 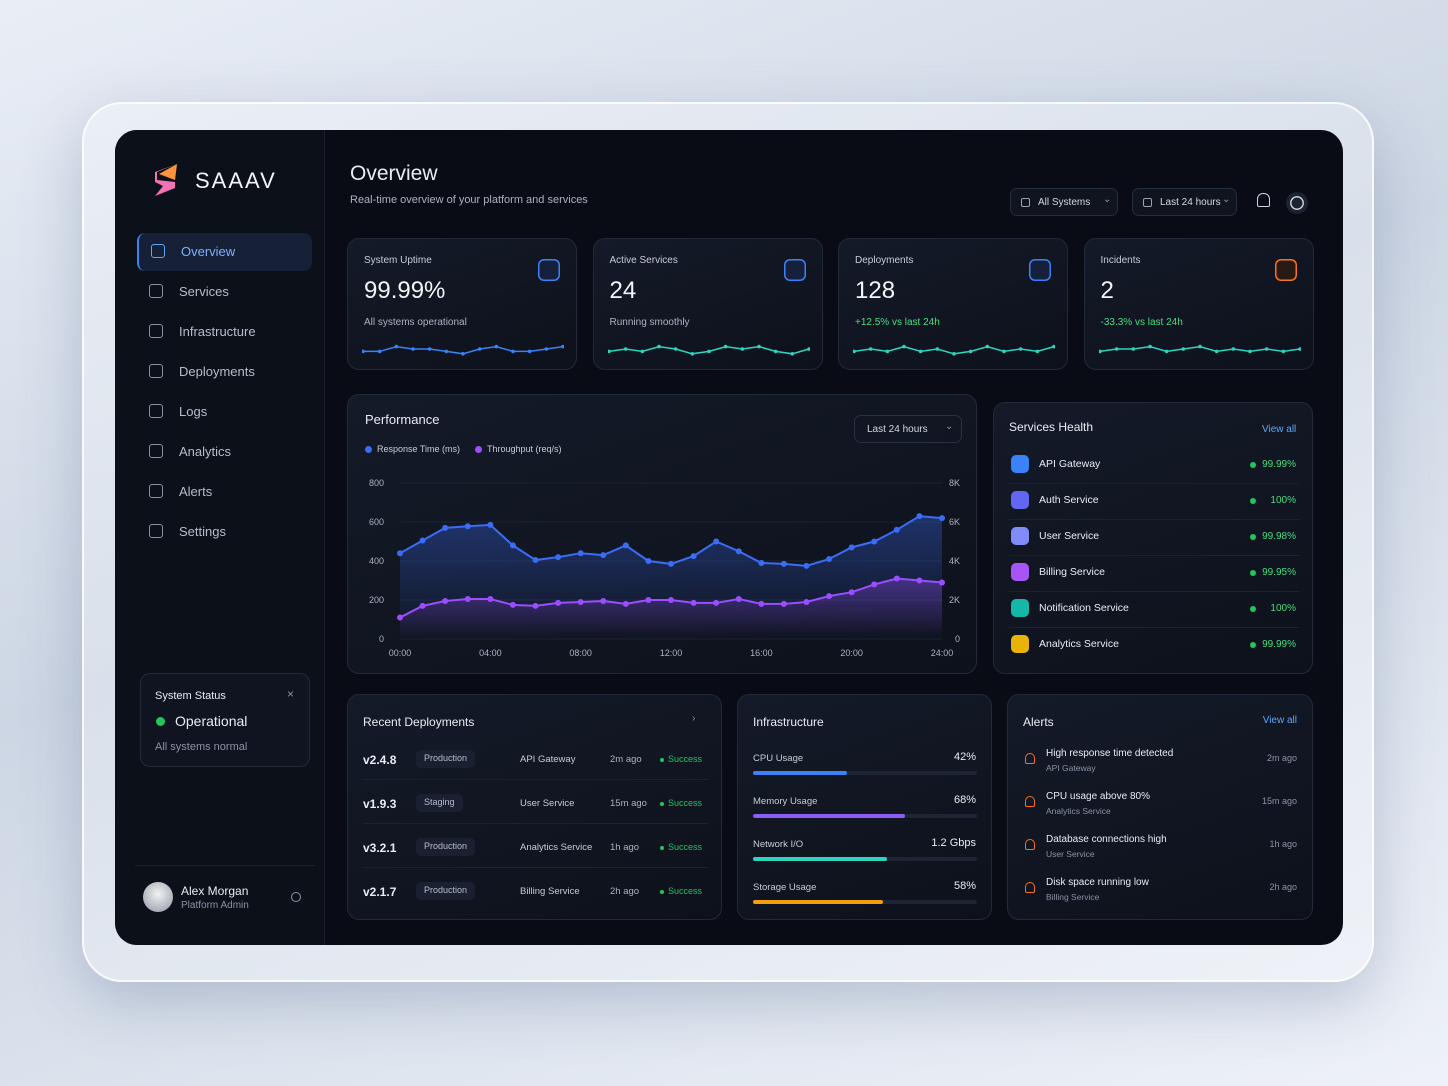 I want to click on nav-label: Settings, so click(x=202, y=531).